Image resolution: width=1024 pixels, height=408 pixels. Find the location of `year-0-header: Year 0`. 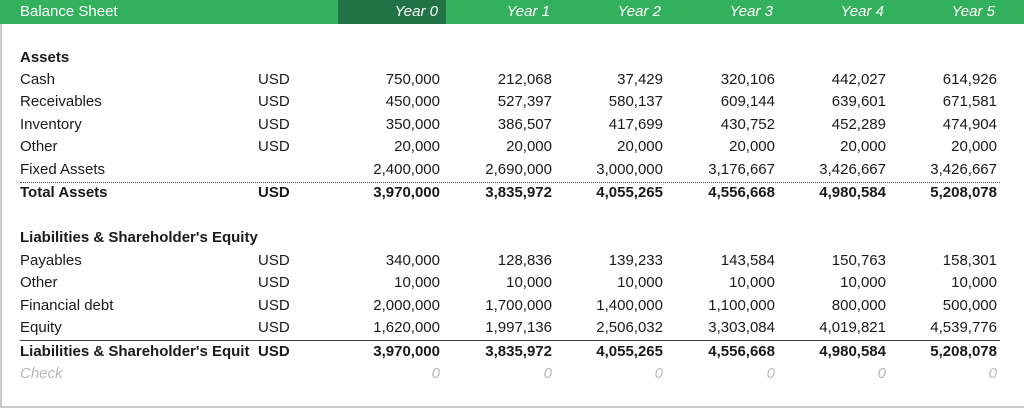

year-0-header: Year 0 is located at coordinates (416, 11).